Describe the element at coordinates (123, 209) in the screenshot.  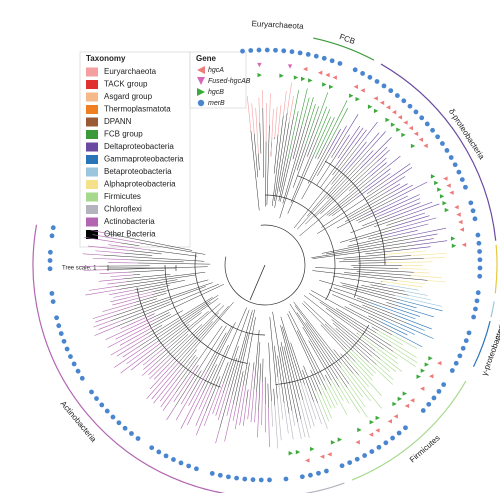
I see `legend-label: Chloroflexi` at that location.